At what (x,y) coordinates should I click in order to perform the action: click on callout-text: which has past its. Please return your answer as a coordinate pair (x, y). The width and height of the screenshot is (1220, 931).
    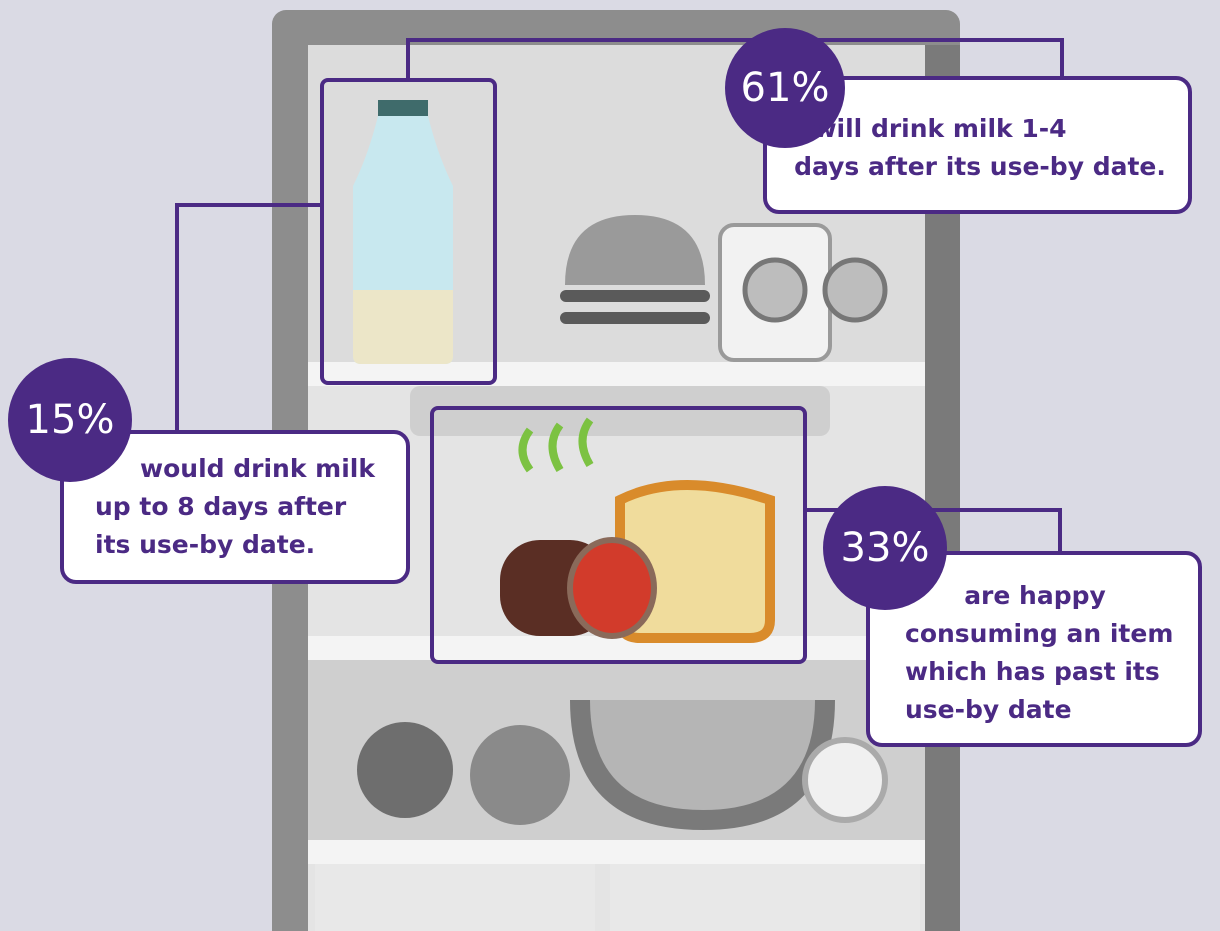
    Looking at the image, I should click on (1032, 671).